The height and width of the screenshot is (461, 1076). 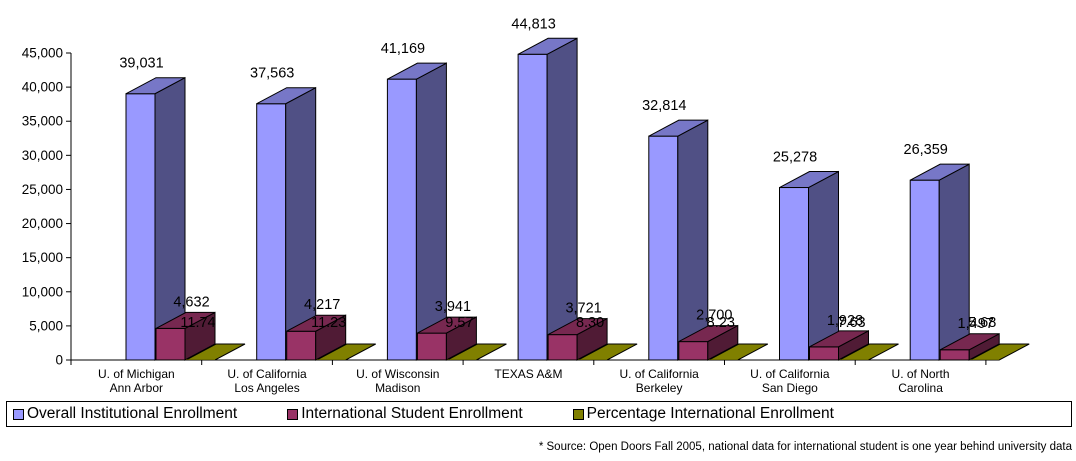 I want to click on data-label-overall: 26,359, so click(x=926, y=150).